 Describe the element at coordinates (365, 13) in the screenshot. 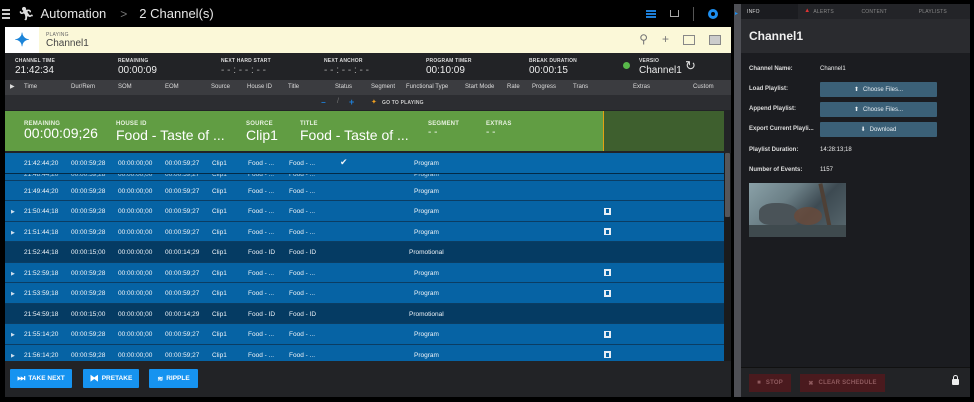

I see `top-bar: 🏃︎ Automation > 2 Channel(s)` at that location.